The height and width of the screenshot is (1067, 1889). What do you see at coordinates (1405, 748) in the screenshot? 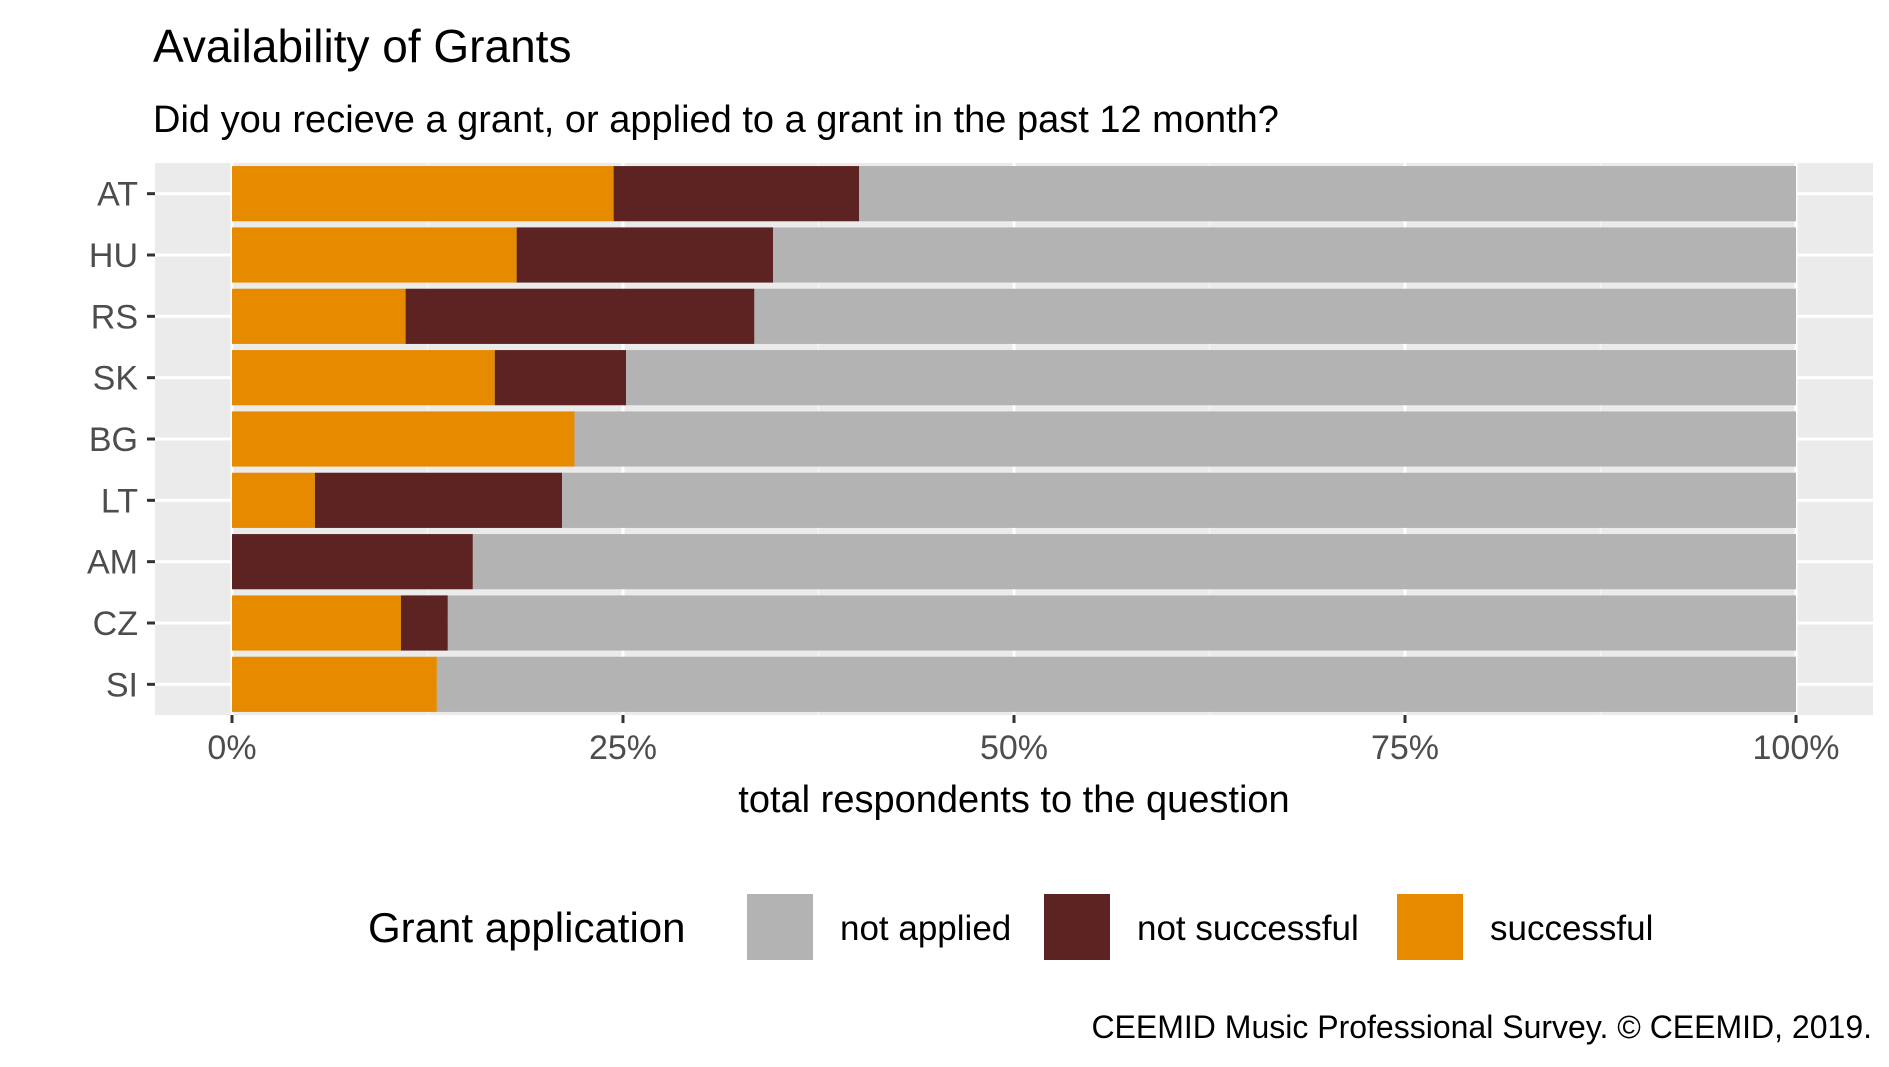
I see `x-tick-label: 75%` at bounding box center [1405, 748].